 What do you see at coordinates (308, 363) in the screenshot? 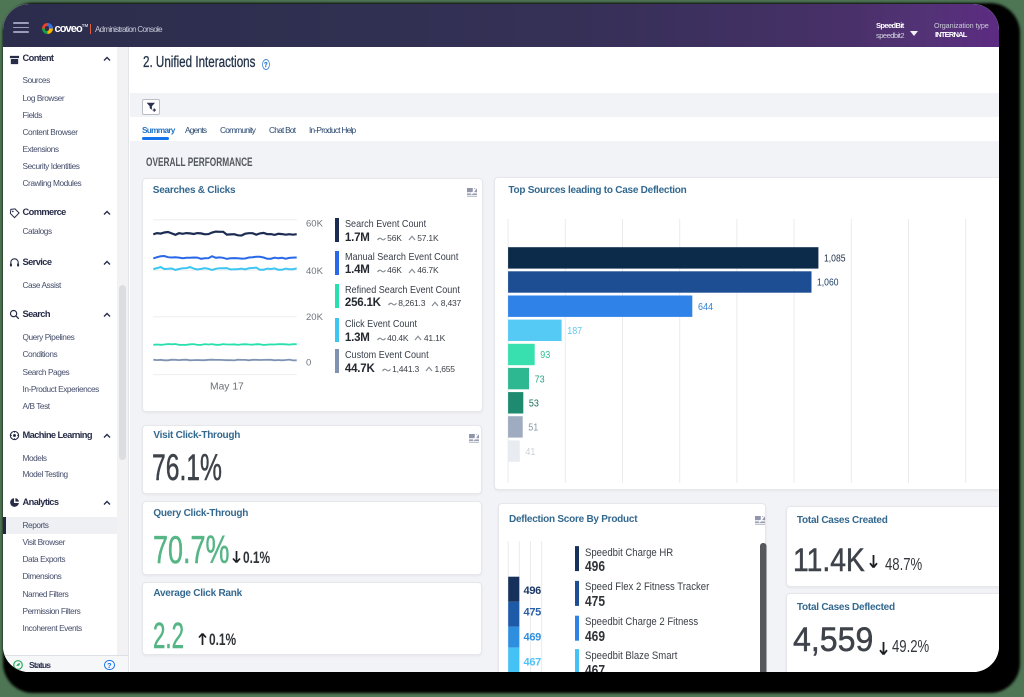
I see `svg-text: 0` at bounding box center [308, 363].